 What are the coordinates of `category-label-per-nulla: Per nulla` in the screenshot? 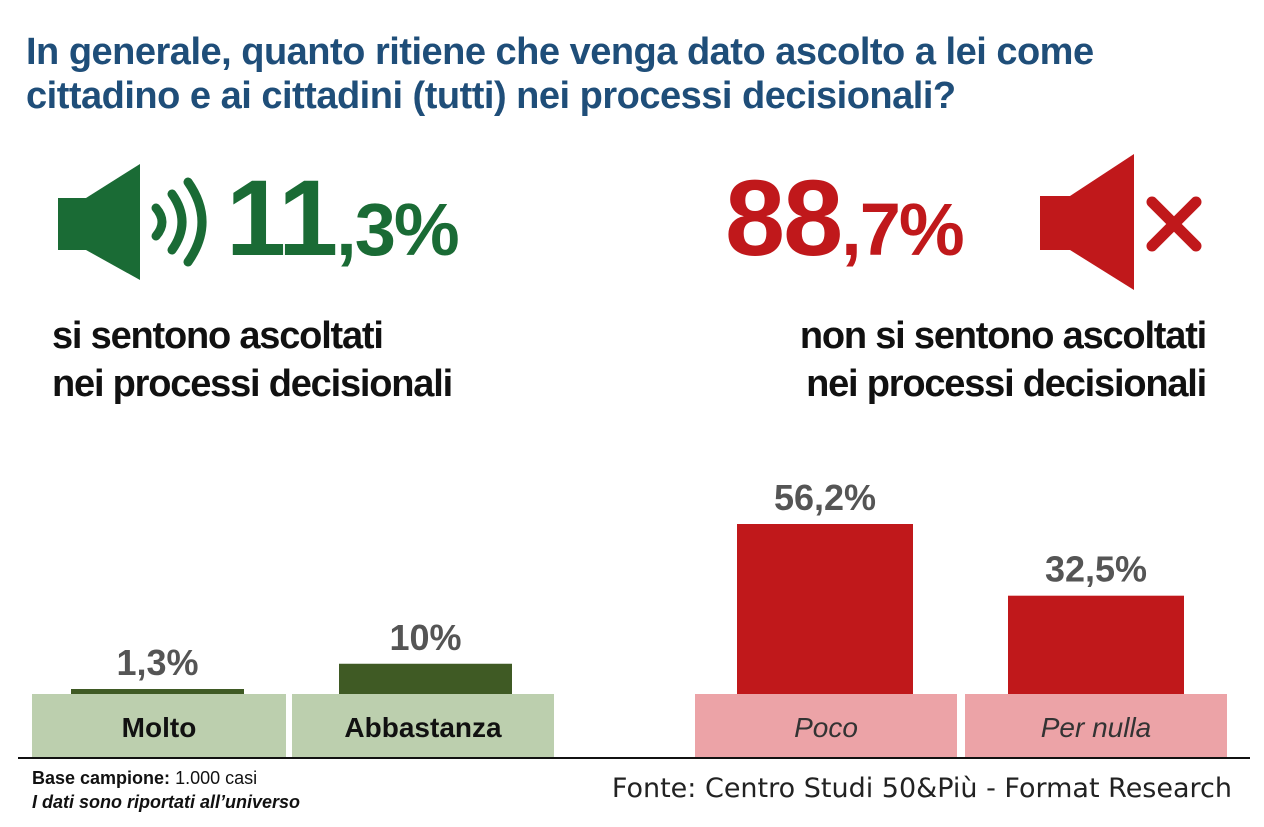 It's located at (1096, 727).